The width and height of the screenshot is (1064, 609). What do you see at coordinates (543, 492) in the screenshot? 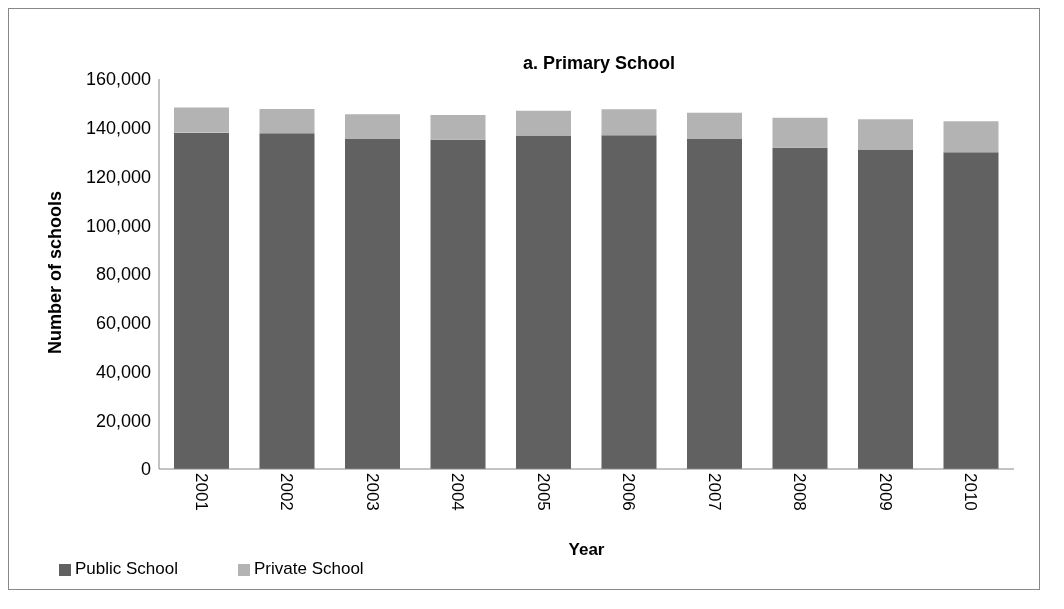
I see `x-tick-label: 2005` at bounding box center [543, 492].